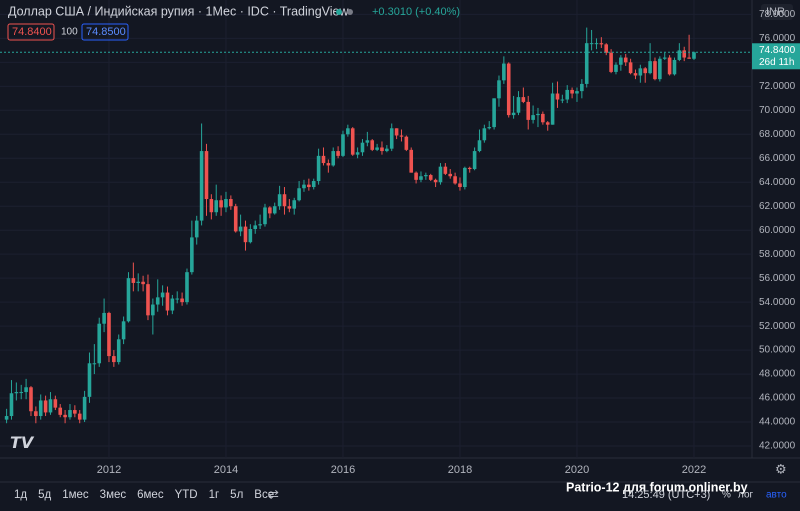 The image size is (800, 511). I want to click on currency: INR, so click(775, 12).